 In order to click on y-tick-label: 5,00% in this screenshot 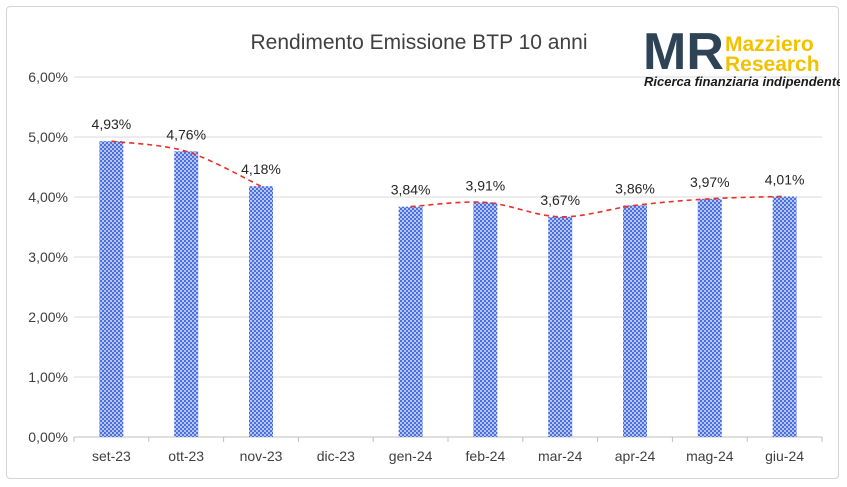, I will do `click(48, 137)`.